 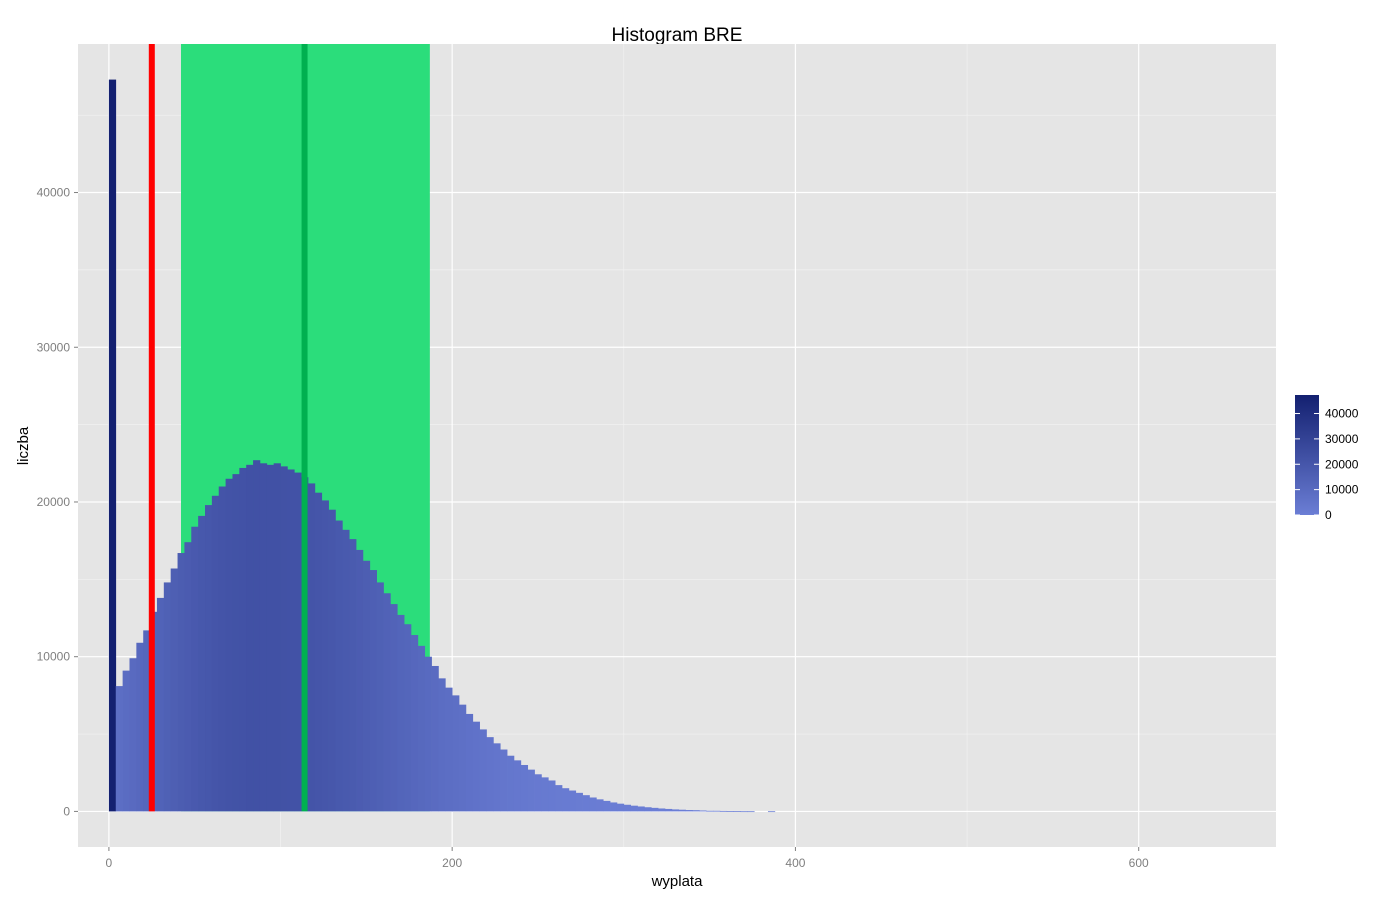 What do you see at coordinates (1342, 439) in the screenshot?
I see `legend-label: 30000` at bounding box center [1342, 439].